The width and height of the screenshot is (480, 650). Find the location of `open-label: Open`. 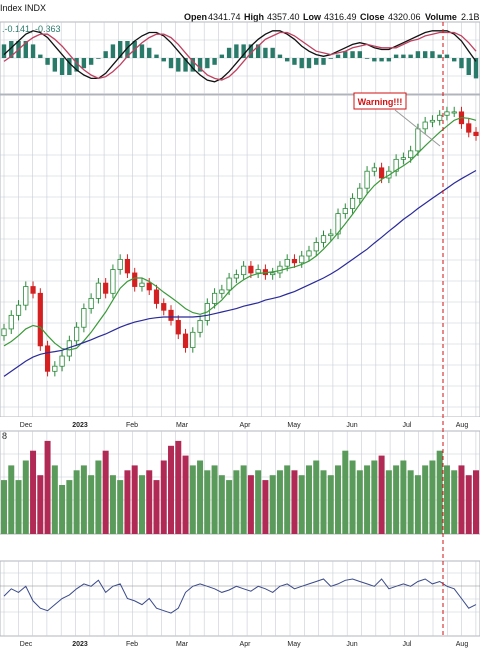

open-label: Open is located at coordinates (195, 17).